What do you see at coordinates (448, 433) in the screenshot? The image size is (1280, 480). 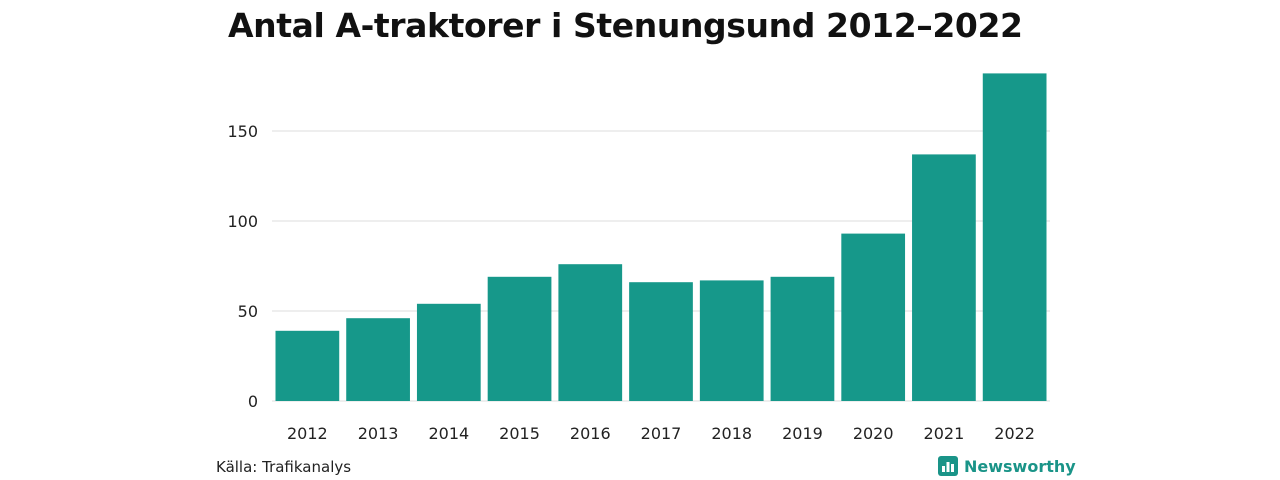 I see `x-tick-label: 2014` at bounding box center [448, 433].